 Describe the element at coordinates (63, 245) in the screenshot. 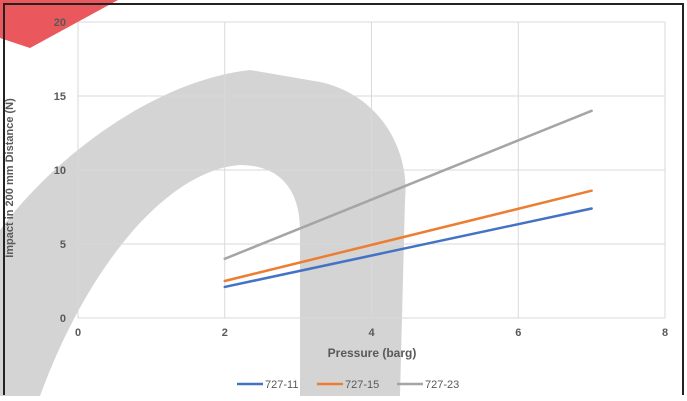

I see `y-tick-label: 5` at that location.